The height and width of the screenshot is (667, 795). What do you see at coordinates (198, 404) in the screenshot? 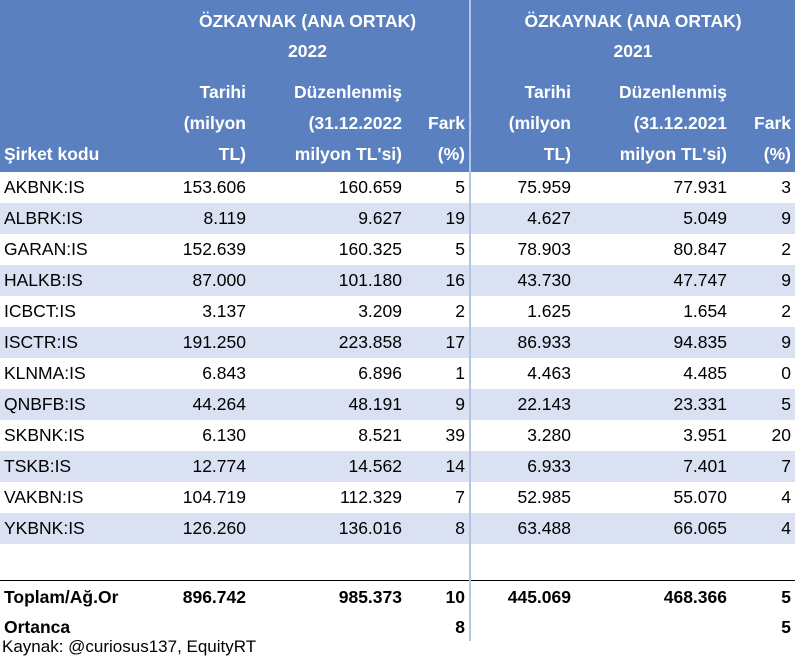
I see `cell-hist-2022: 44.264` at bounding box center [198, 404].